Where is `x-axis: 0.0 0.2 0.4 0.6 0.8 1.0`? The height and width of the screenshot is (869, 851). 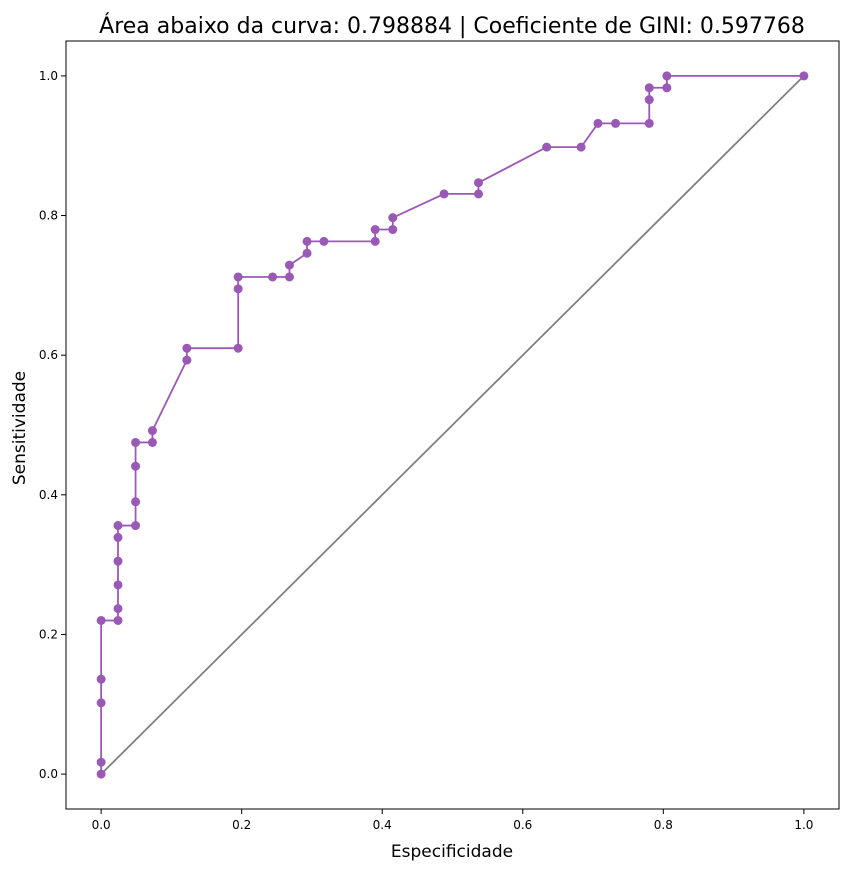 x-axis: 0.0 0.2 0.4 0.6 0.8 1.0 is located at coordinates (452, 820).